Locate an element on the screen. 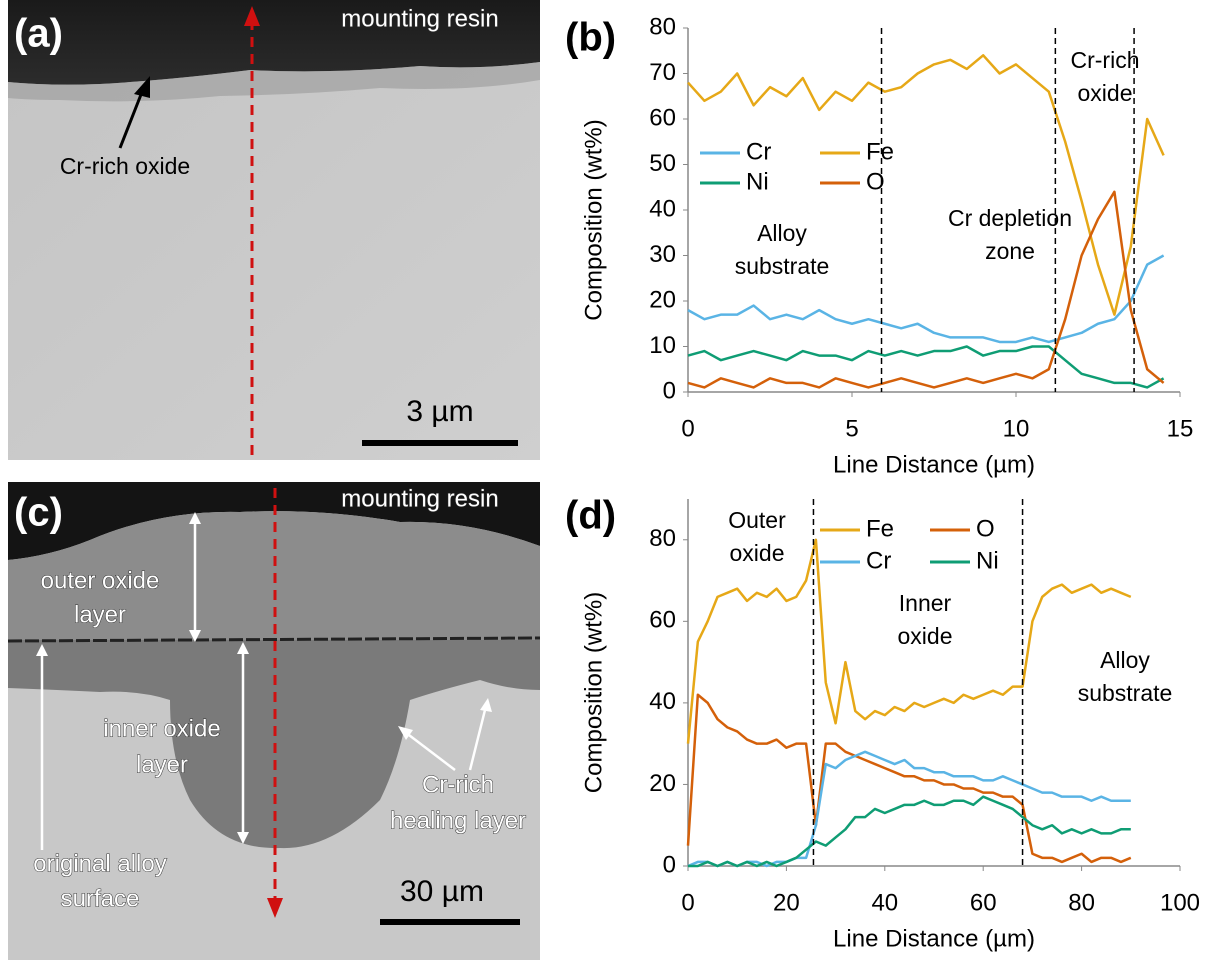  annotation: inner oxide is located at coordinates (161, 728).